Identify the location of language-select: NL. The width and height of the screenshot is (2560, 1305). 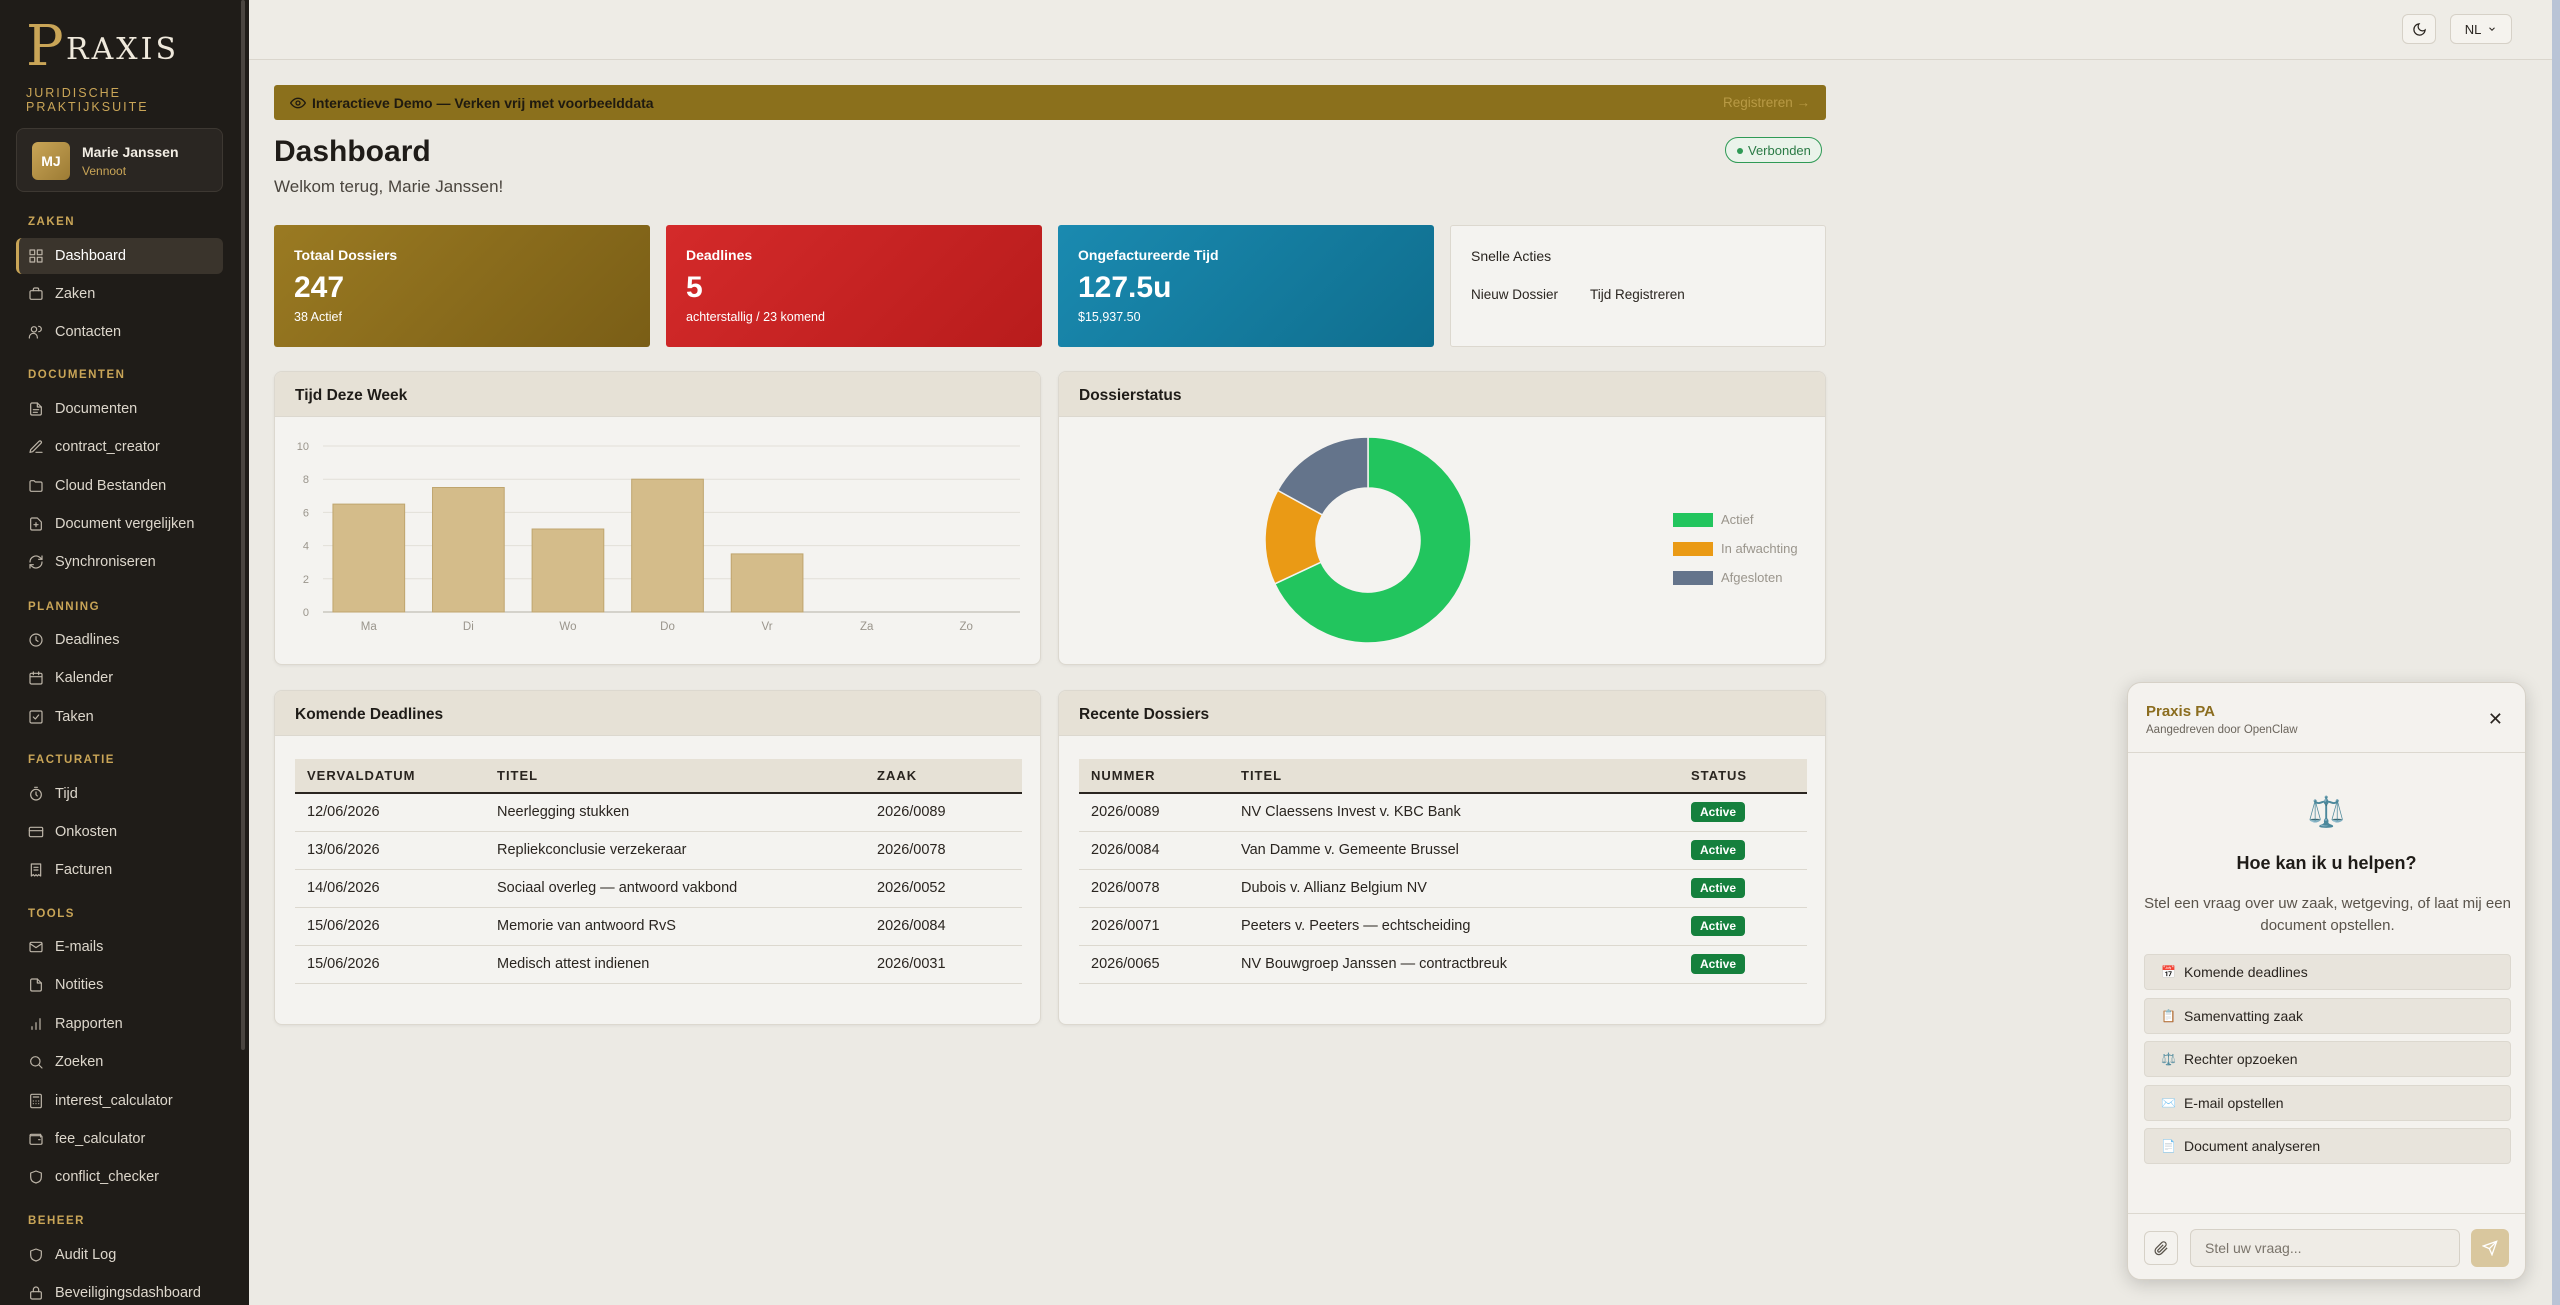
(2481, 29).